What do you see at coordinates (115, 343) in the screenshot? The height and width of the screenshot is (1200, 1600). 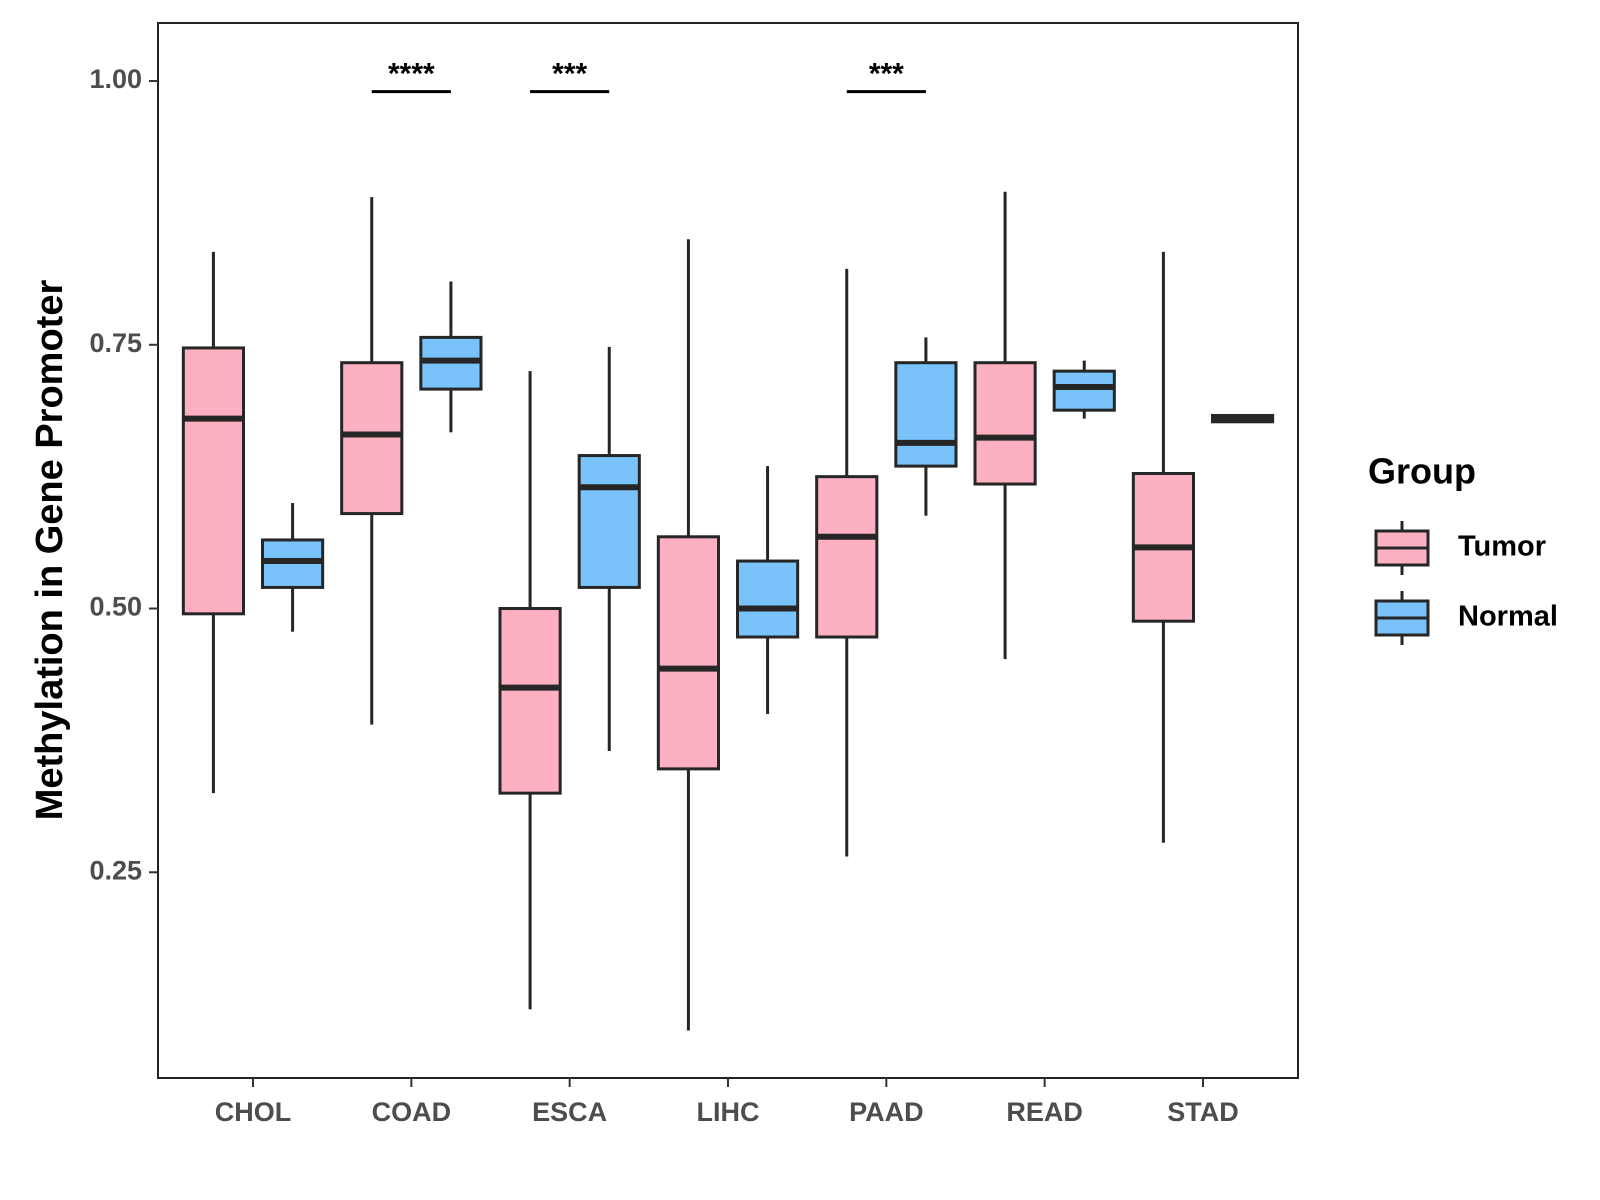 I see `y-tick-label: 0.75` at bounding box center [115, 343].